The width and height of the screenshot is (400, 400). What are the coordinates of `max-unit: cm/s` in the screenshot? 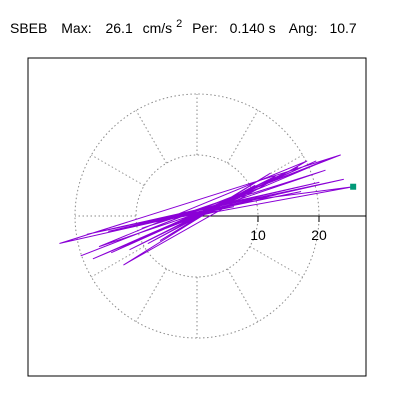 It's located at (158, 28).